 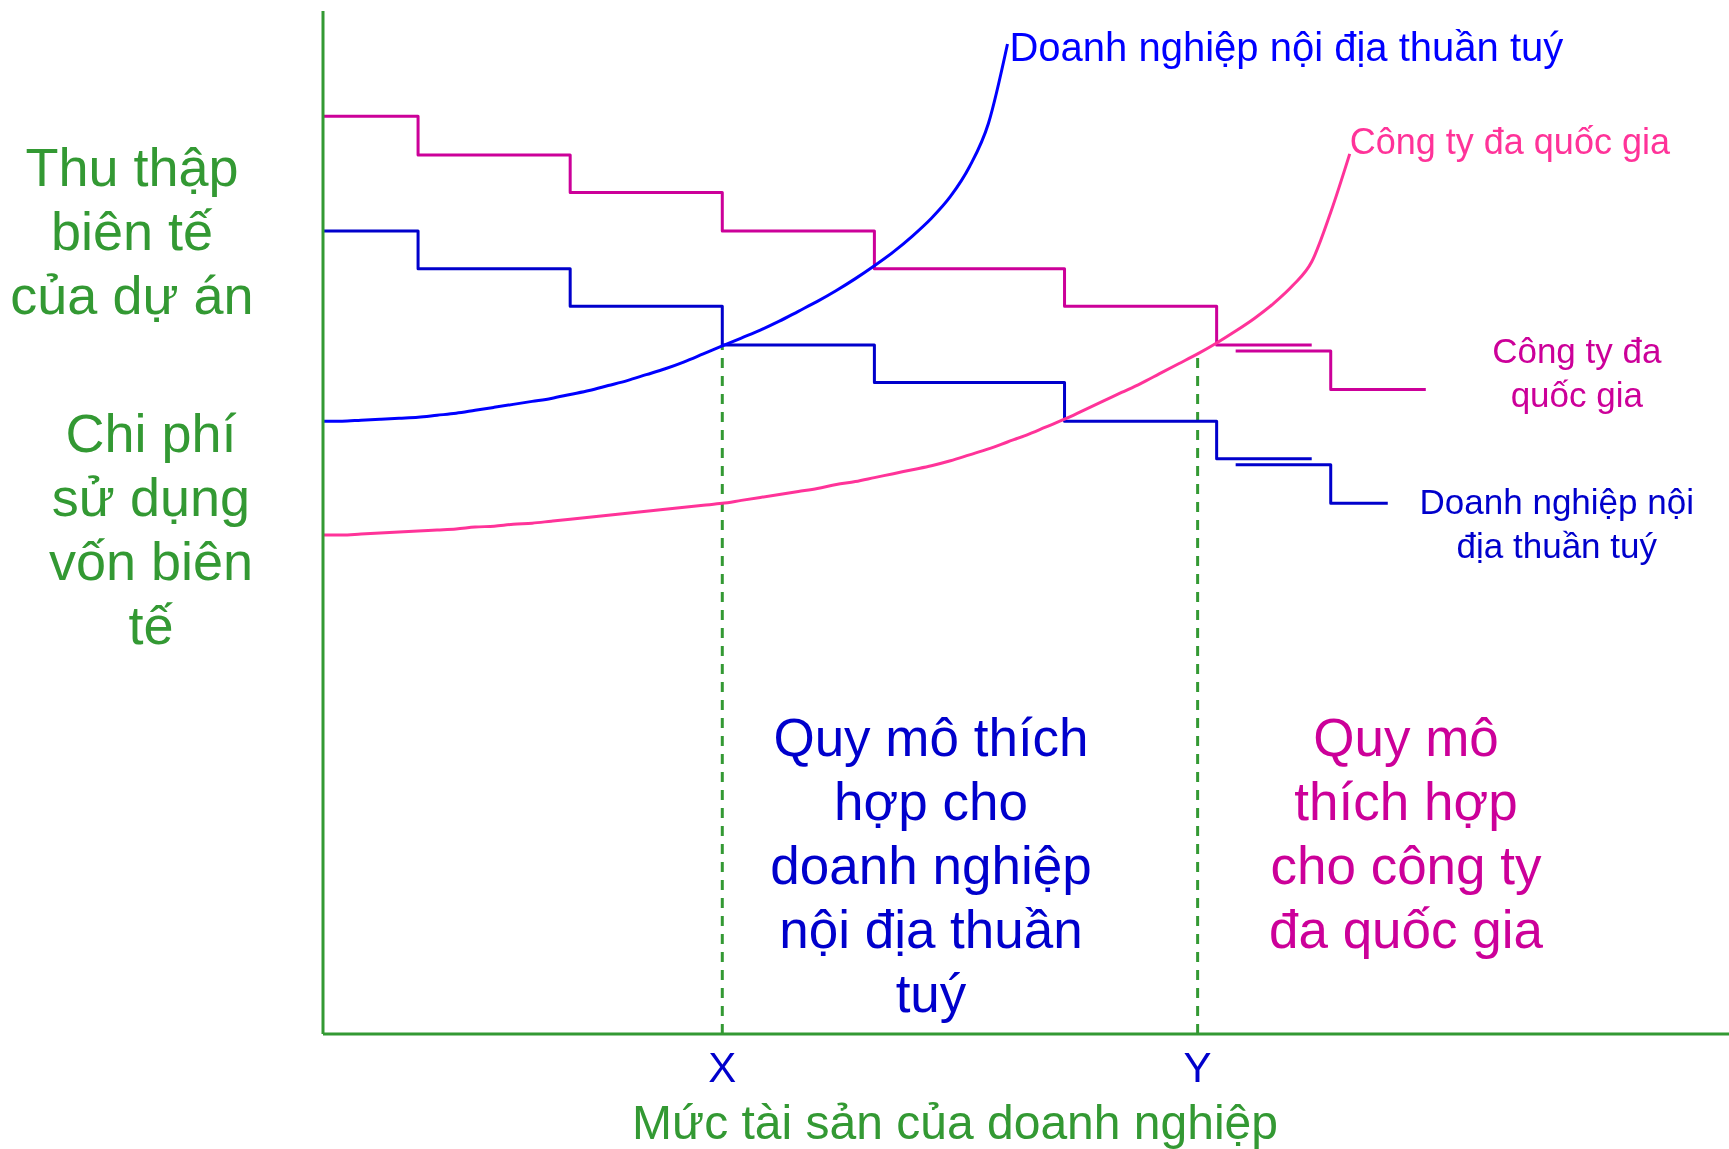 What do you see at coordinates (1197, 1067) in the screenshot?
I see `x-tick-label: Y` at bounding box center [1197, 1067].